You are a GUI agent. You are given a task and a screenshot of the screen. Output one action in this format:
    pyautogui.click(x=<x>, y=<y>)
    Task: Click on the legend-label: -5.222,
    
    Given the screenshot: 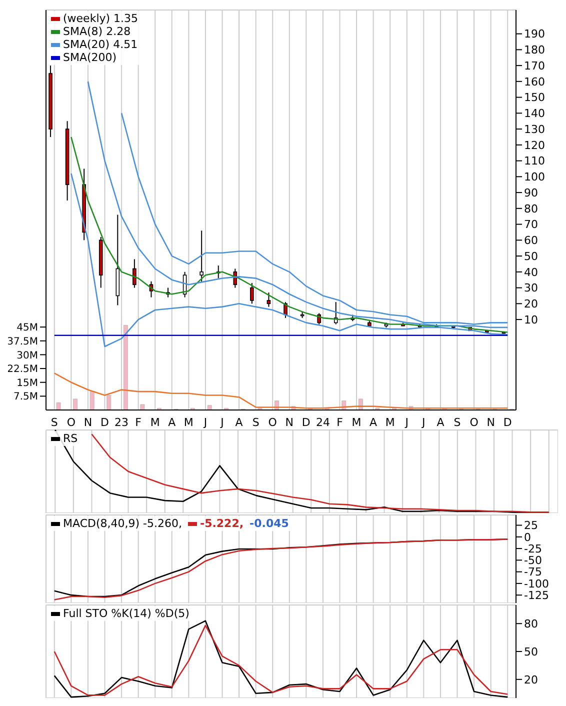 What is the action you would take?
    pyautogui.click(x=222, y=523)
    